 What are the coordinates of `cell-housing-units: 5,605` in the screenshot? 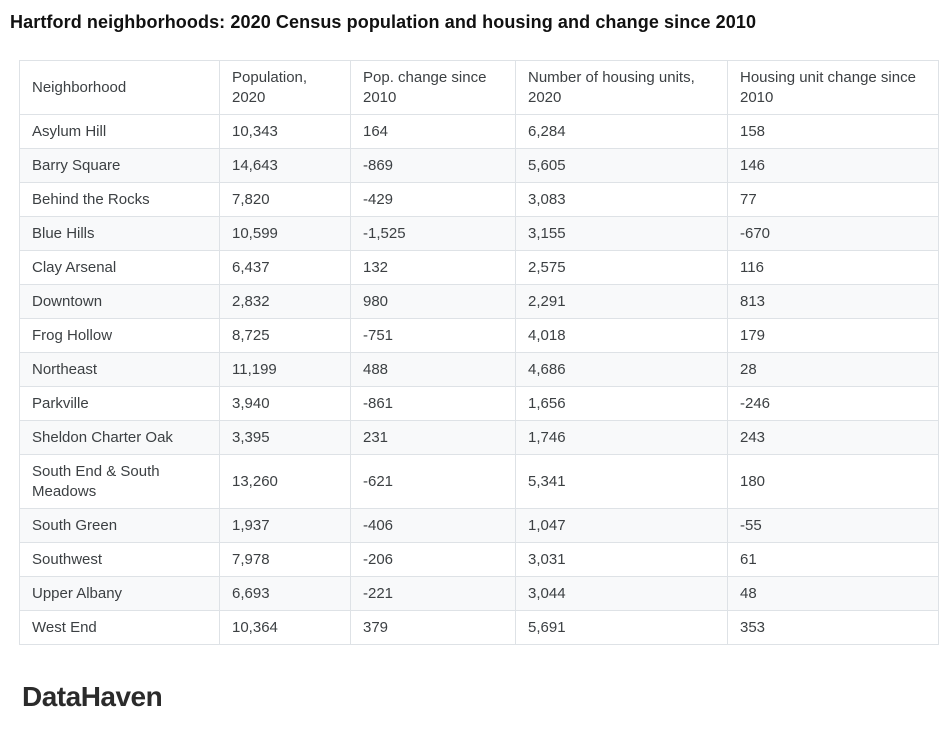 It's located at (621, 165).